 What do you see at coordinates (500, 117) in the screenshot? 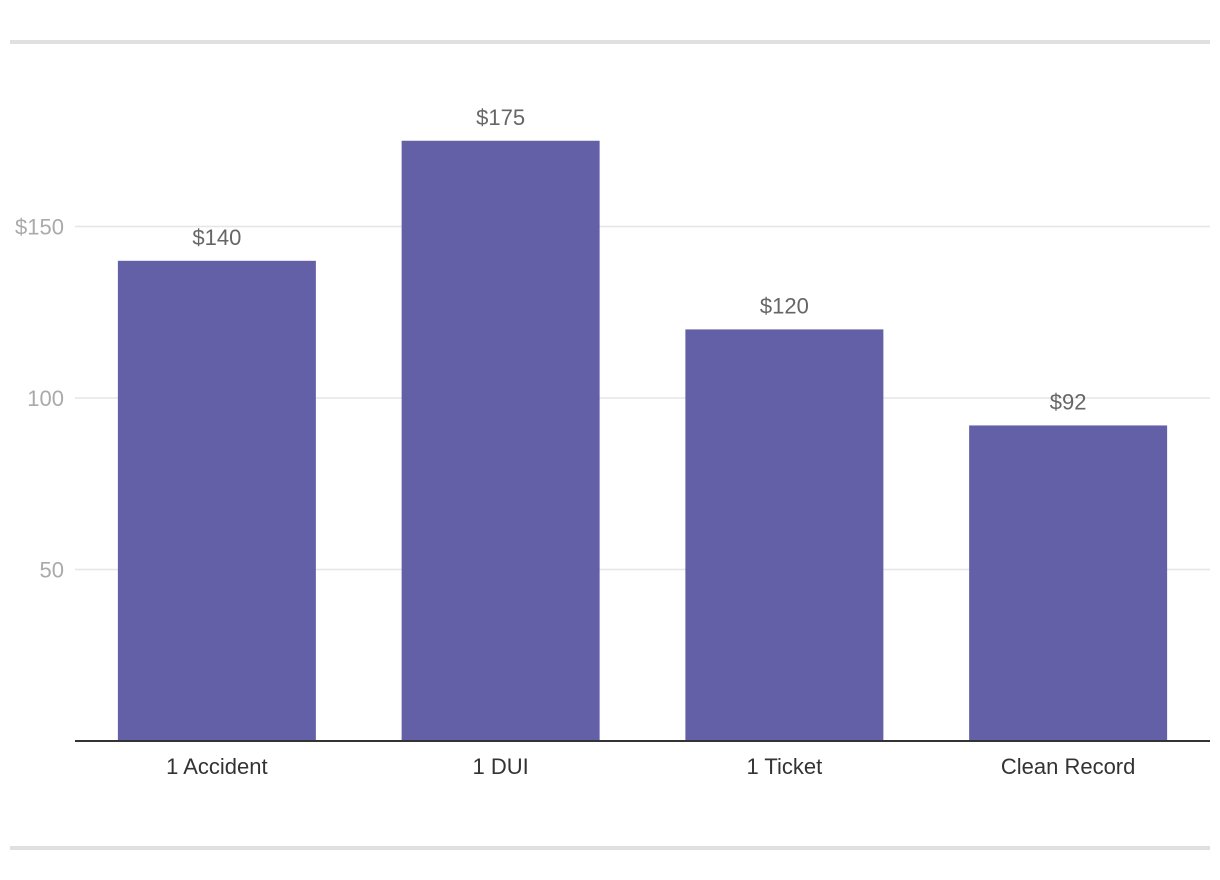
I see `bar-value-label: $175` at bounding box center [500, 117].